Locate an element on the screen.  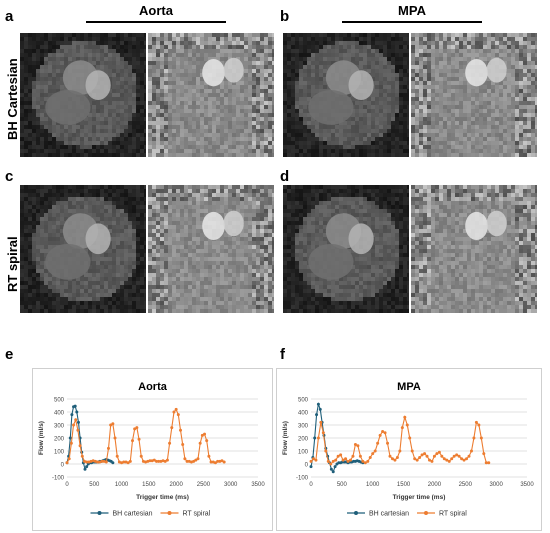
x-tick-label: 2500 is located at coordinates (204, 485).